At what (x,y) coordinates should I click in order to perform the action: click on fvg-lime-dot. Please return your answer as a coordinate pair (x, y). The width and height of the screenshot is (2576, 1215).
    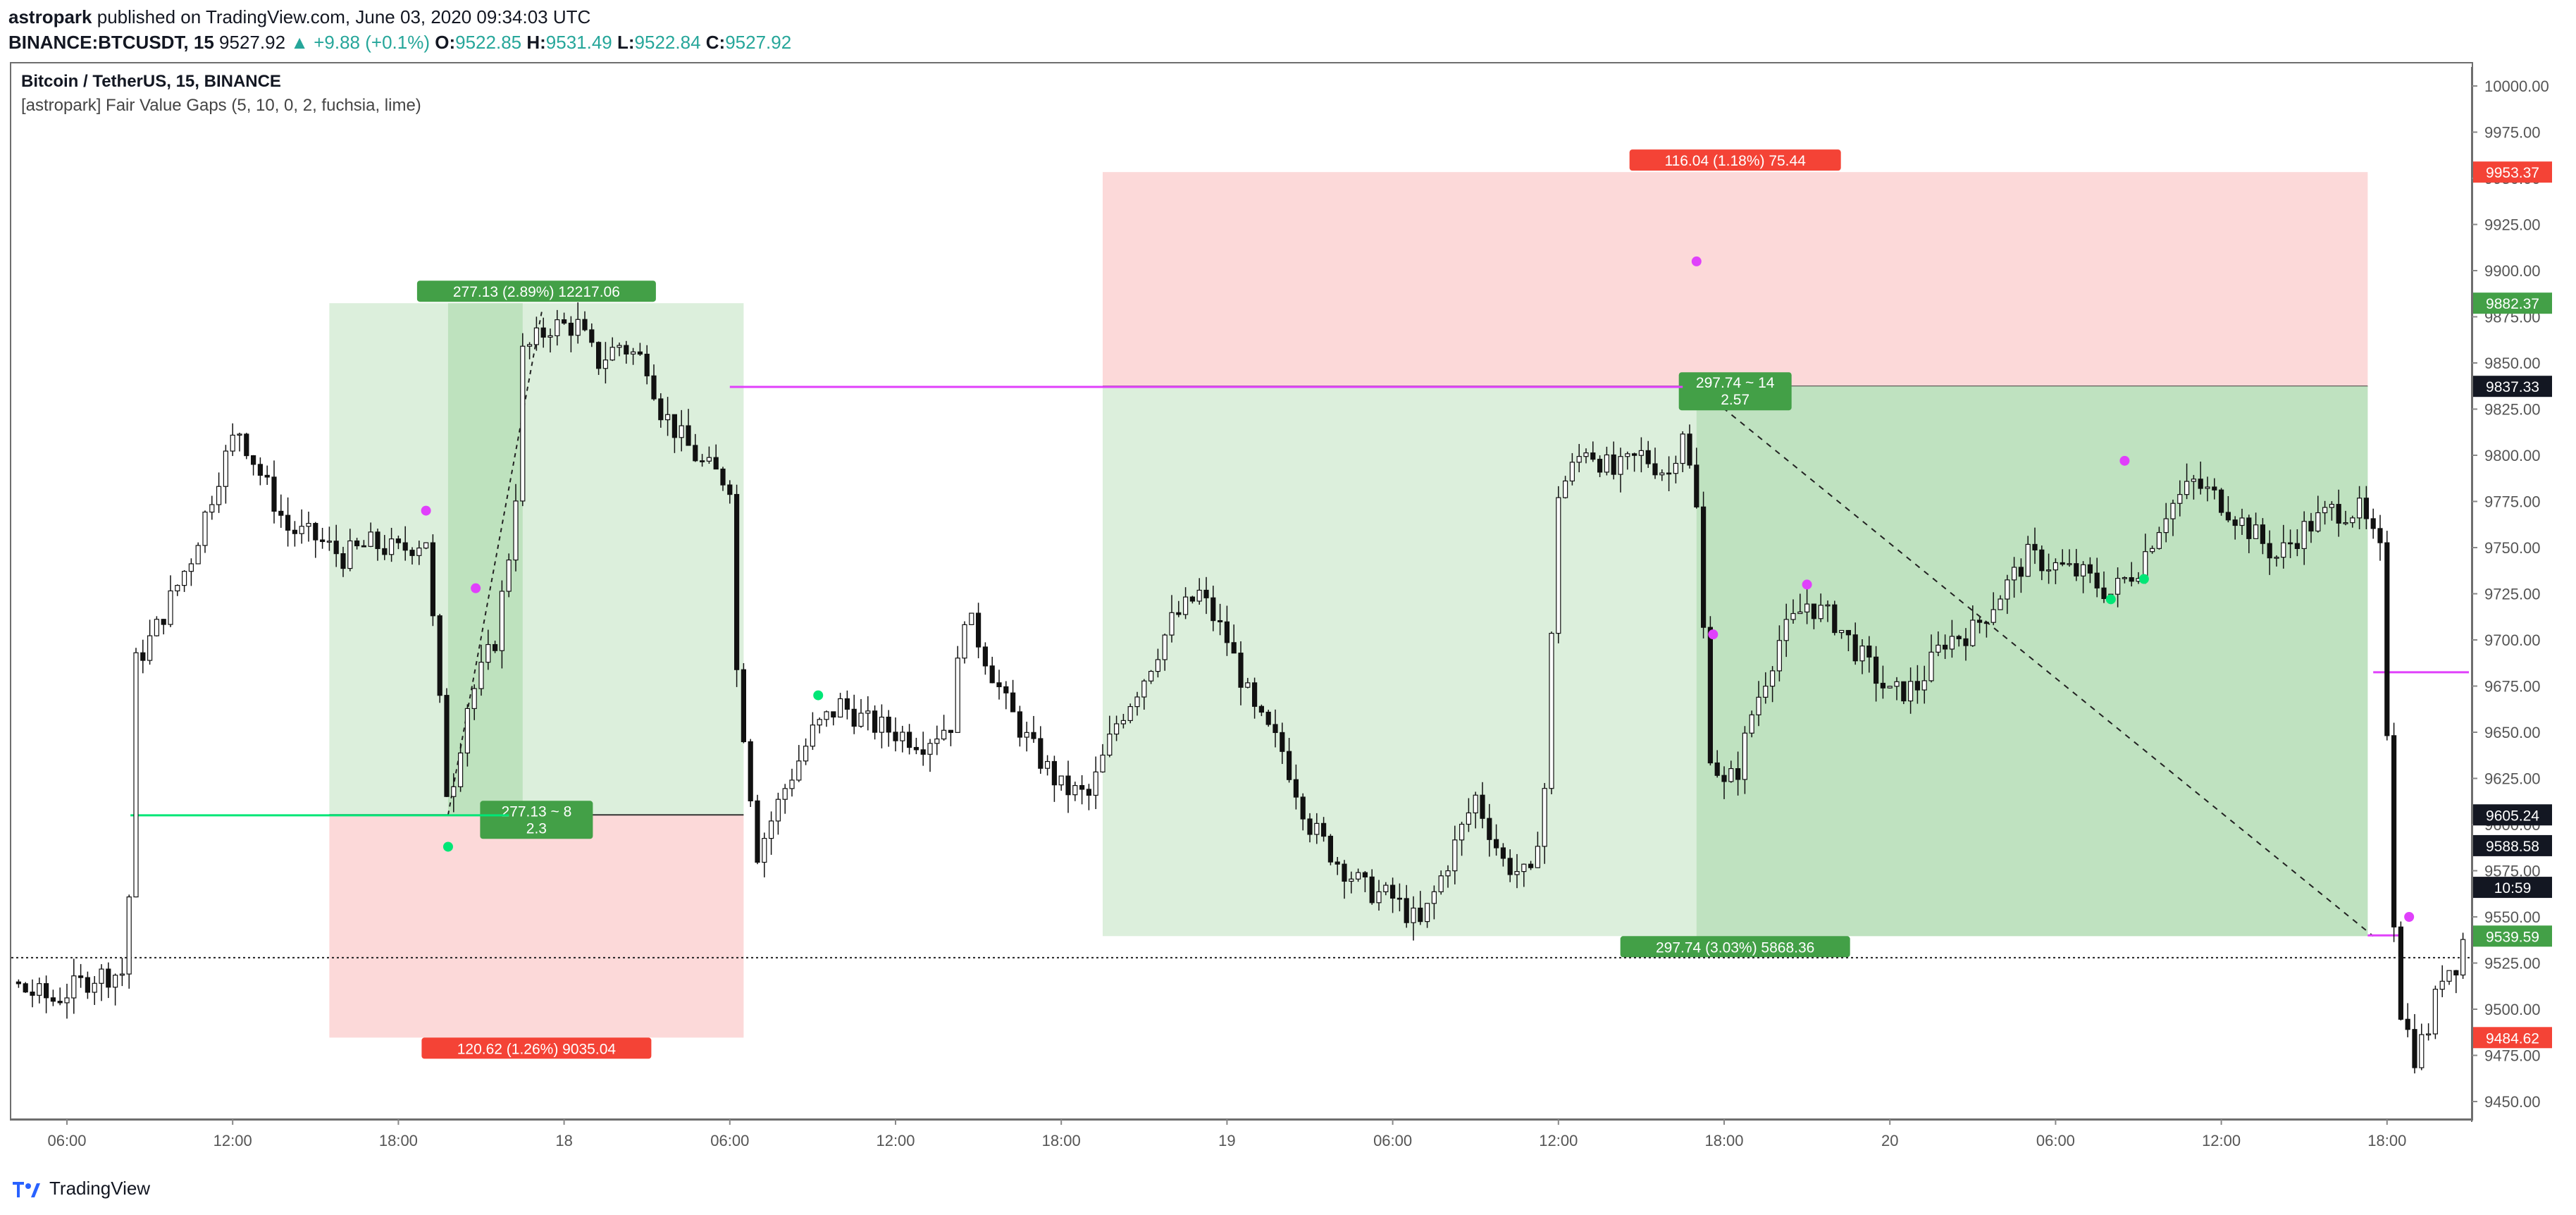
    Looking at the image, I should click on (2110, 599).